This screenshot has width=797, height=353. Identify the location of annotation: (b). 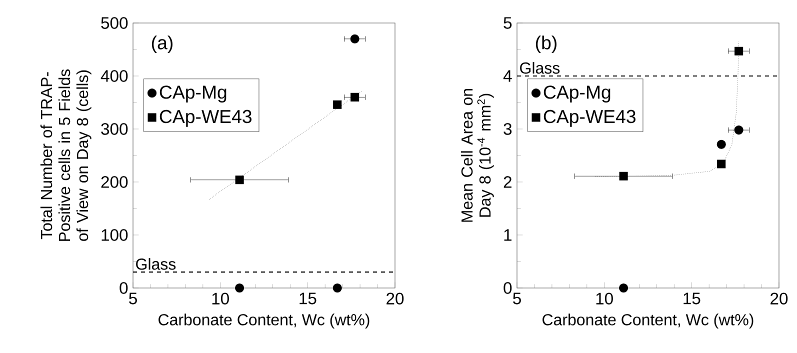
(546, 45).